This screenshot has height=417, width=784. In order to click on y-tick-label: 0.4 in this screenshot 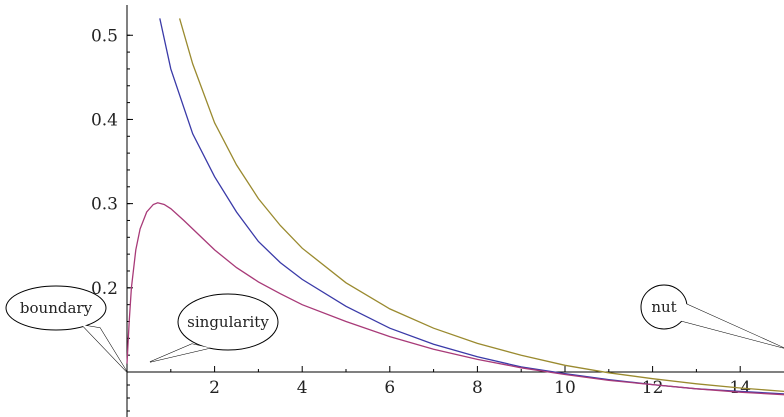, I will do `click(104, 120)`.